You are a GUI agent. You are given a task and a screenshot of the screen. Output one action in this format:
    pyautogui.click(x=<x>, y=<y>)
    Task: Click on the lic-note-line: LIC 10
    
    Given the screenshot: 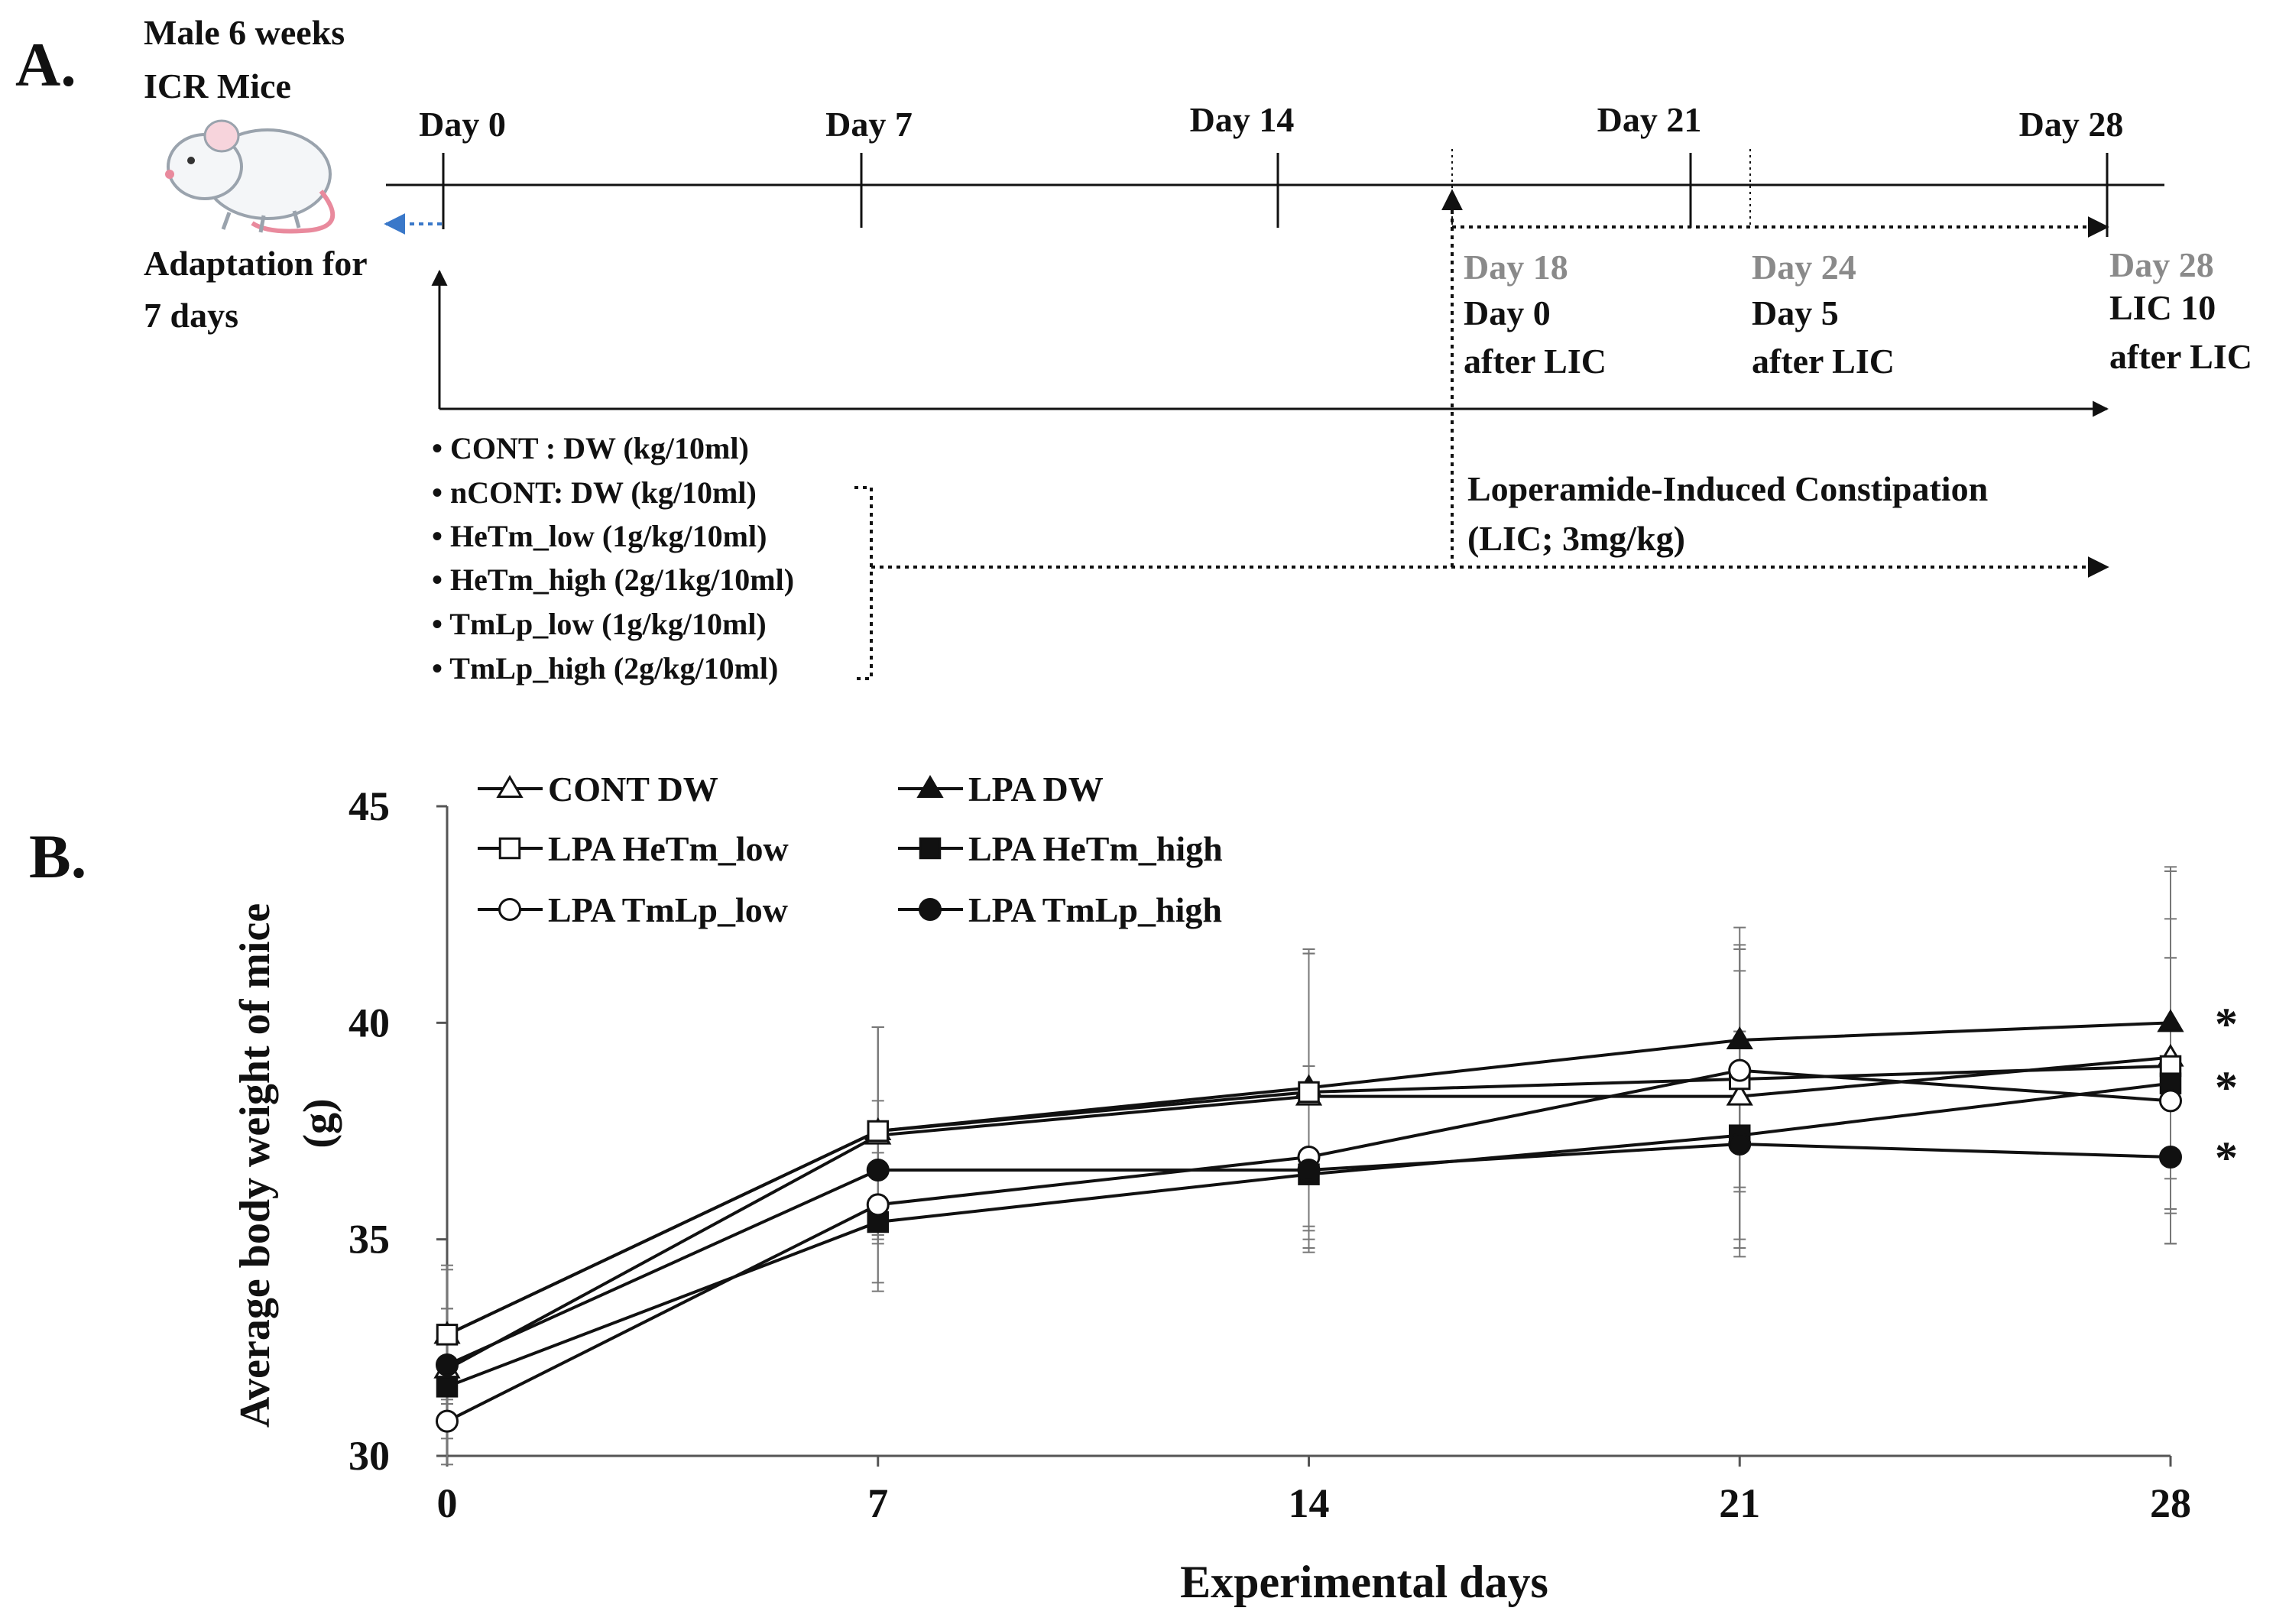 What is the action you would take?
    pyautogui.click(x=2162, y=307)
    